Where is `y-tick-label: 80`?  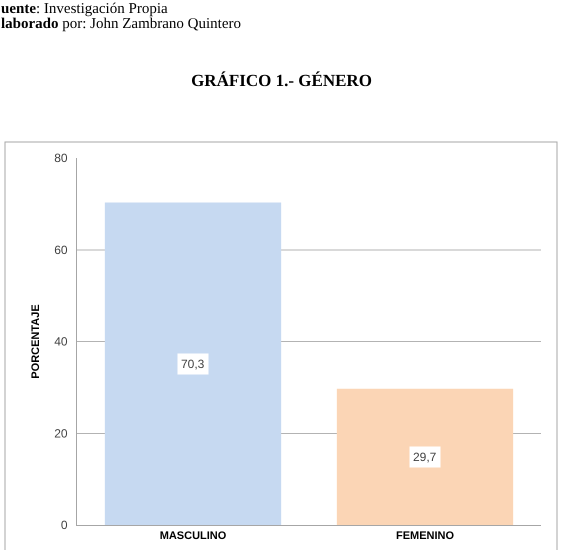
y-tick-label: 80 is located at coordinates (61, 158).